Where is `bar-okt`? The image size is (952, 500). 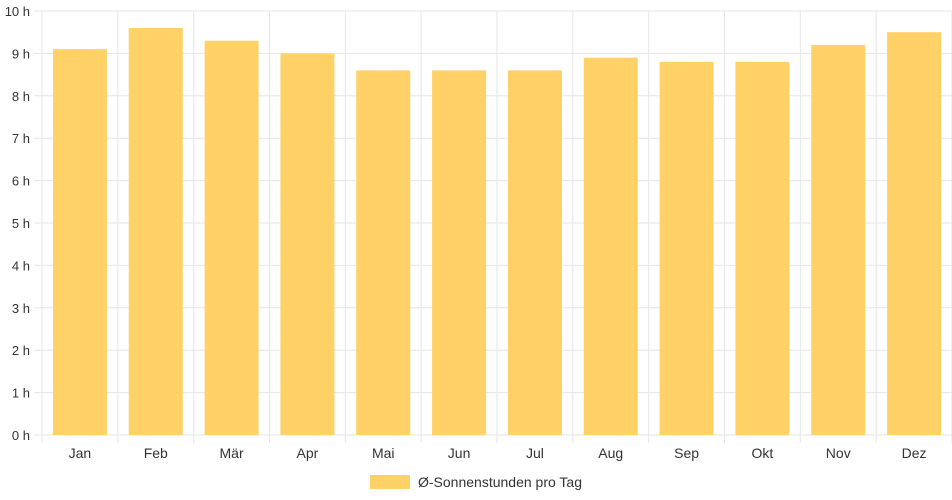
bar-okt is located at coordinates (762, 248).